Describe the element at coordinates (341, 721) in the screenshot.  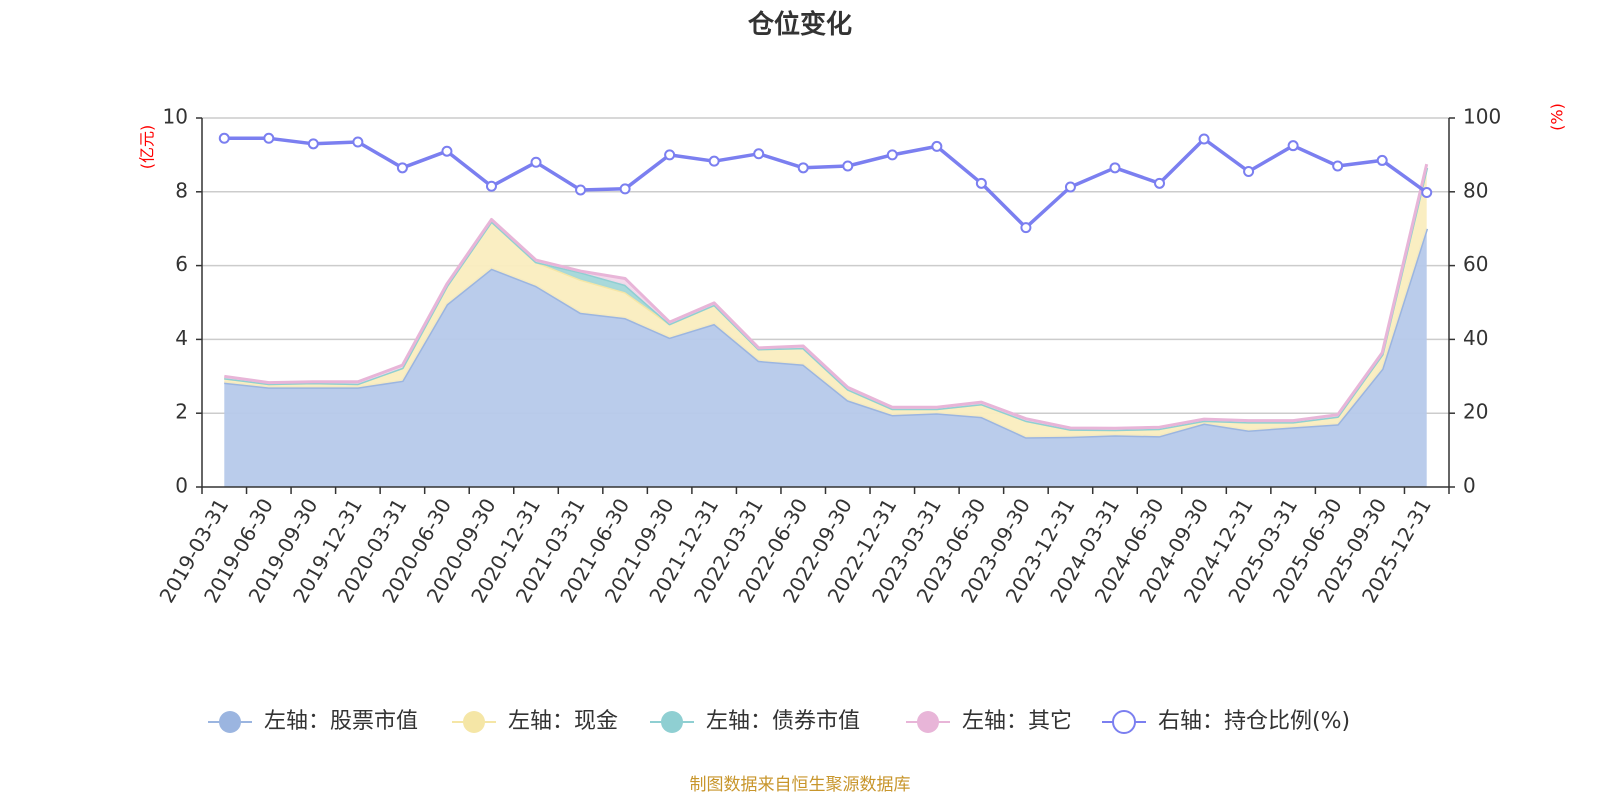
I see `legend-label-0: 左轴：股票市值` at that location.